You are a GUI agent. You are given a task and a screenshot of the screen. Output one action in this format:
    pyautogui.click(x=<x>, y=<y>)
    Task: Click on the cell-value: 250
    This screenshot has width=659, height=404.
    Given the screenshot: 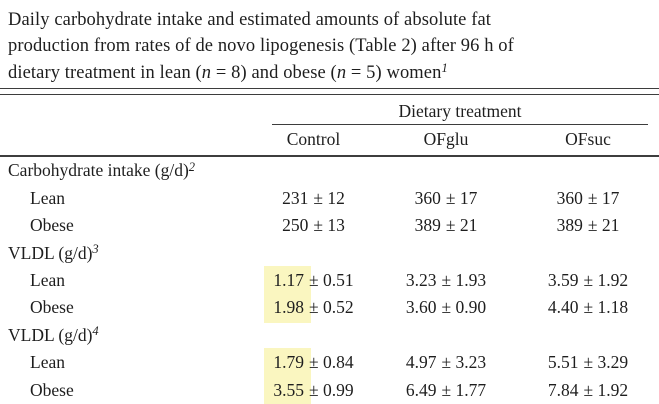 What is the action you would take?
    pyautogui.click(x=295, y=225)
    